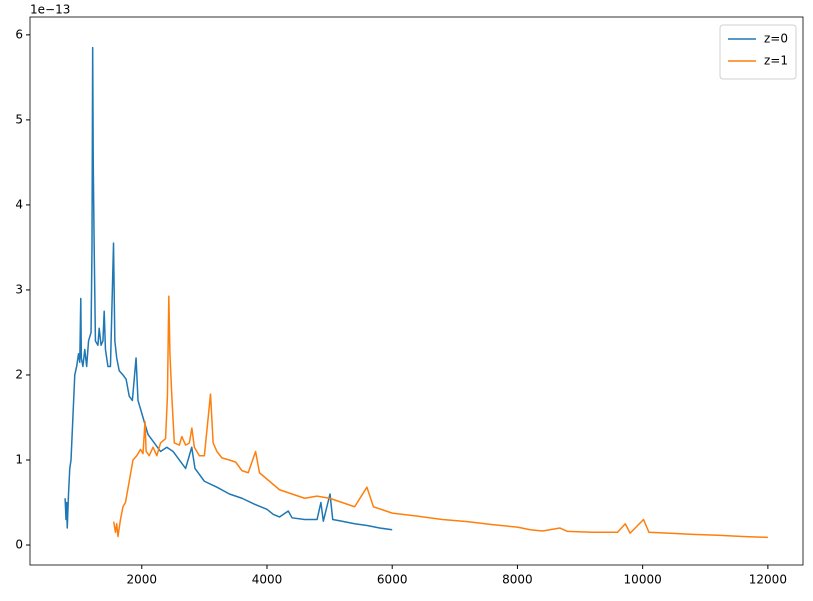 The height and width of the screenshot is (601, 813). I want to click on x-tick-label: 8000, so click(517, 580).